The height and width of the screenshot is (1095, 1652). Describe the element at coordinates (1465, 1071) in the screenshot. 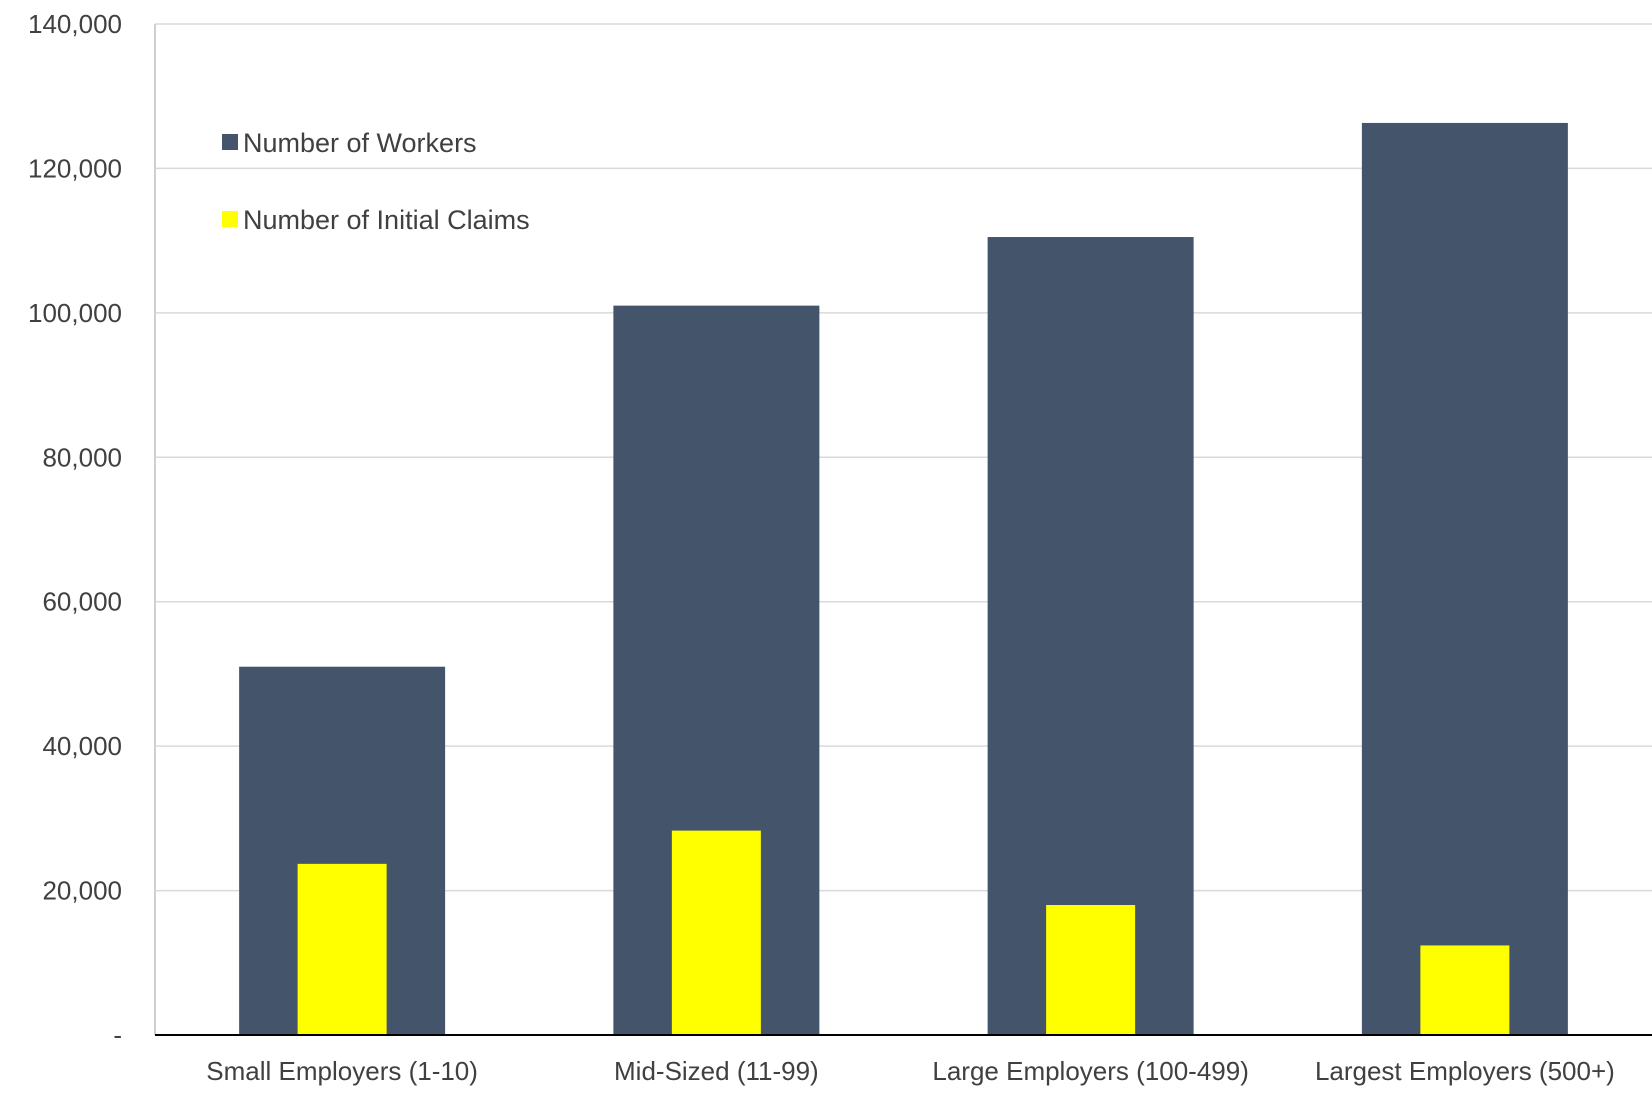

I see `x-tick-label: Largest Employers (500+)` at that location.